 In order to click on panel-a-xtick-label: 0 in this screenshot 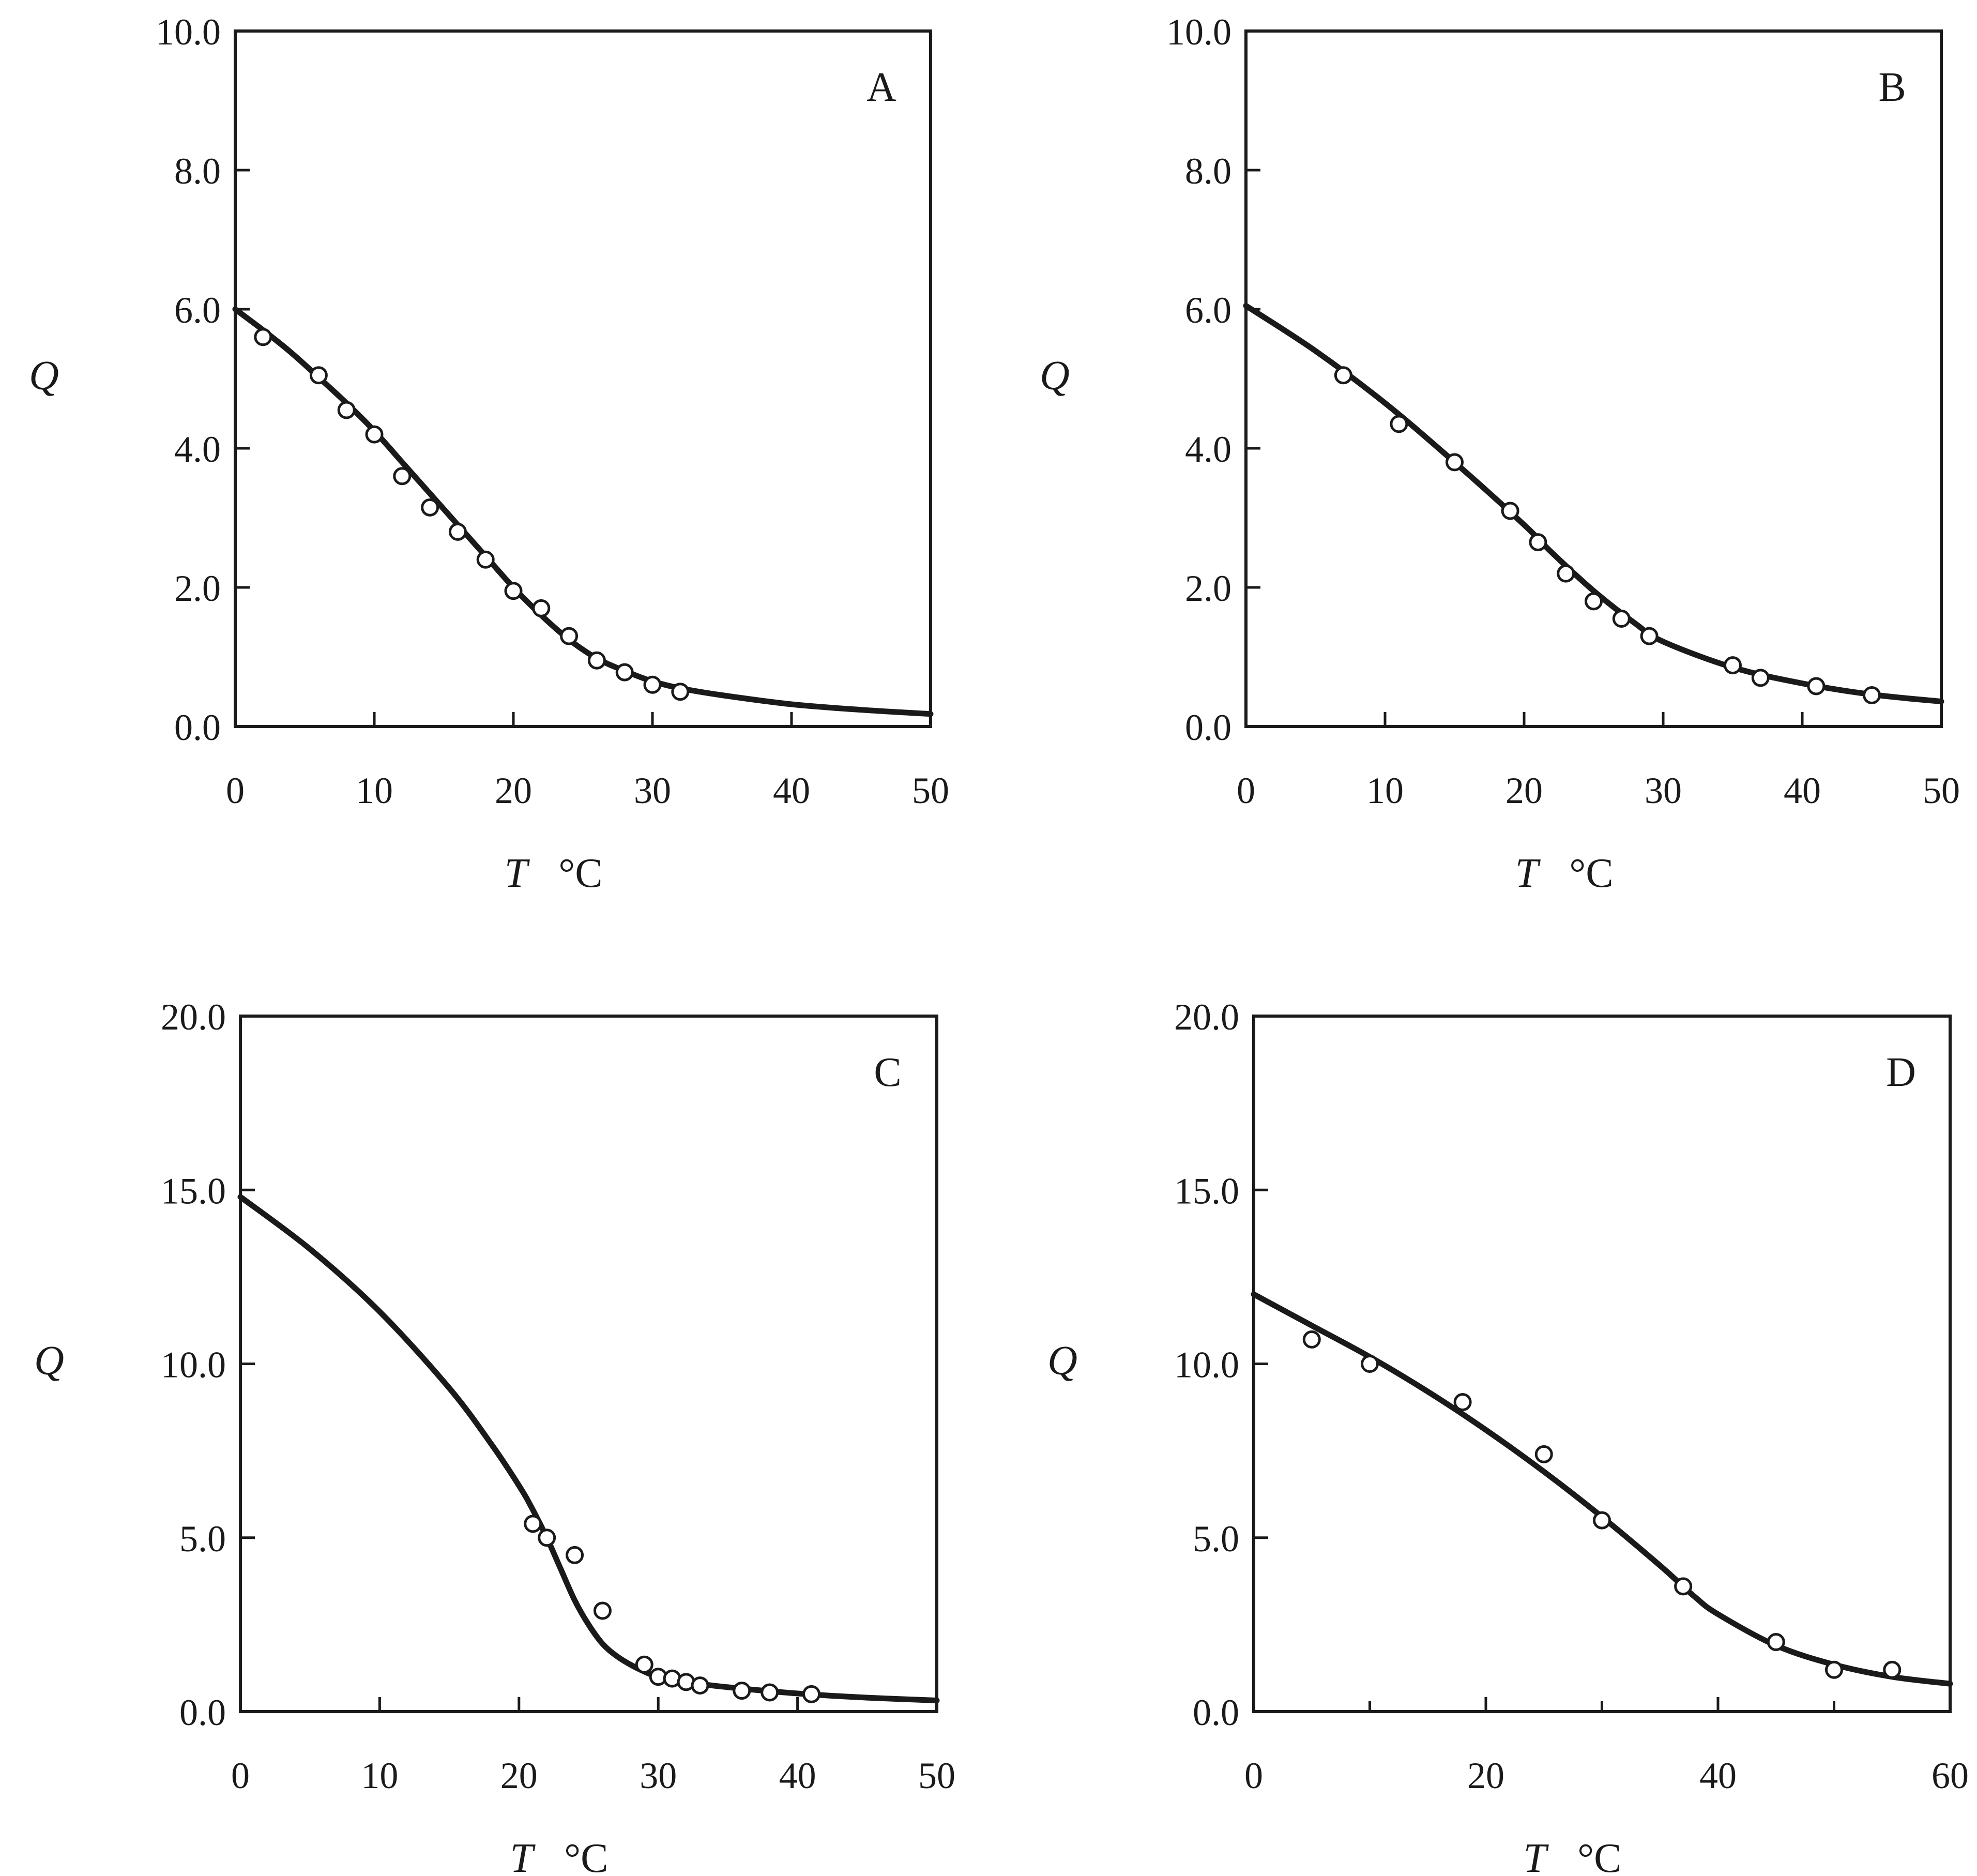, I will do `click(235, 790)`.